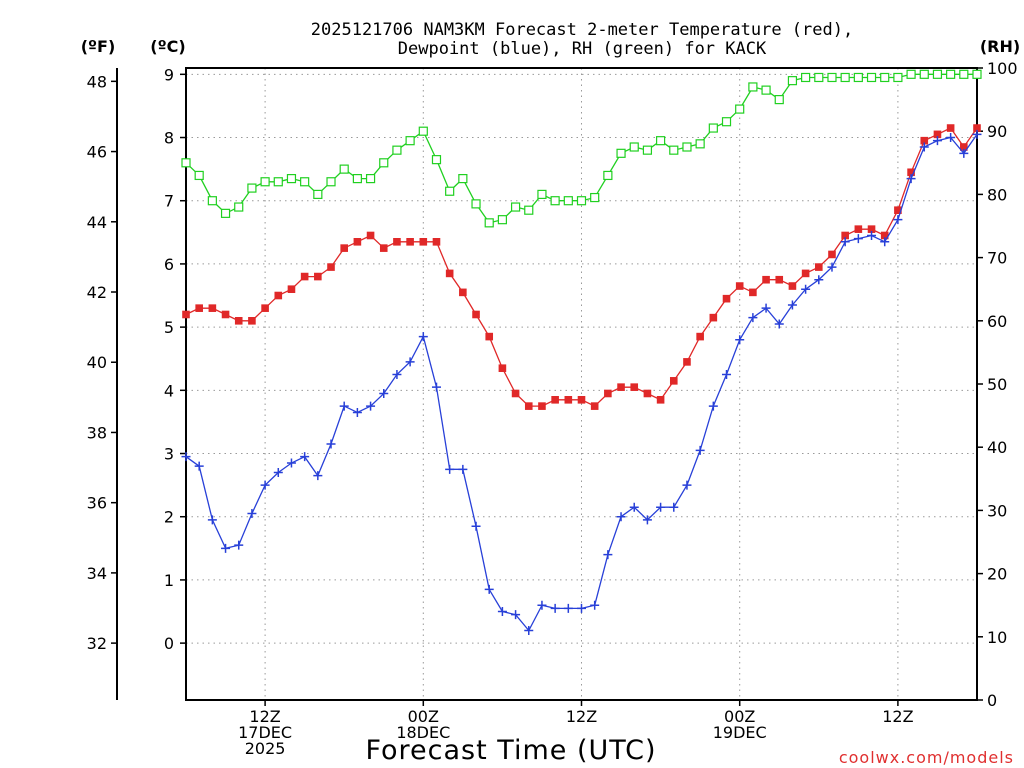 This screenshot has height=768, width=1024. I want to click on x-axis-title: Forecast Time (UTC), so click(510, 750).